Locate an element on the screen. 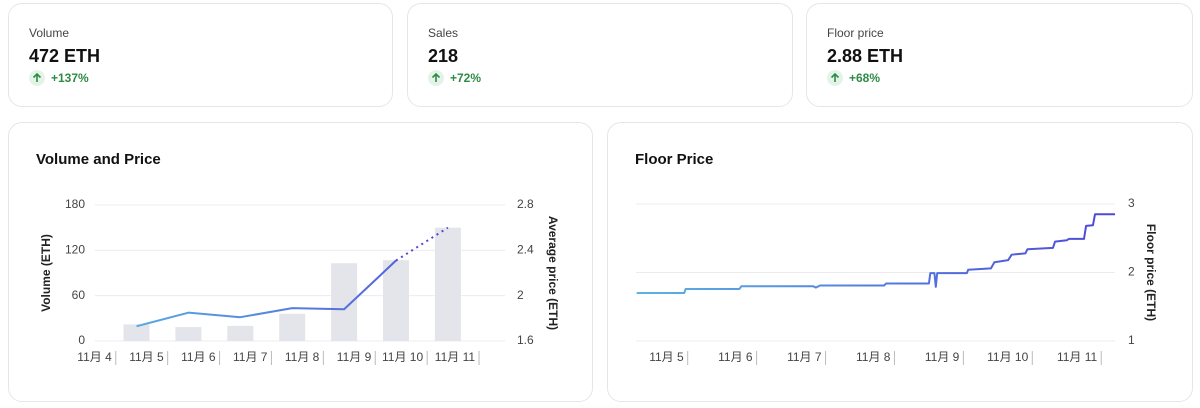 This screenshot has width=1200, height=408. y-axis-title: Volume (ETH) is located at coordinates (46, 273).